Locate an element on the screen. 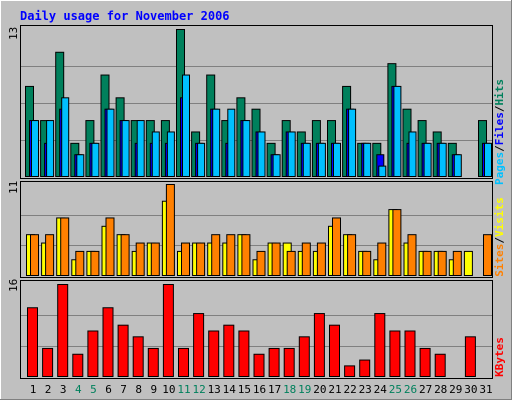  x-label-day-26: 26 is located at coordinates (410, 389).